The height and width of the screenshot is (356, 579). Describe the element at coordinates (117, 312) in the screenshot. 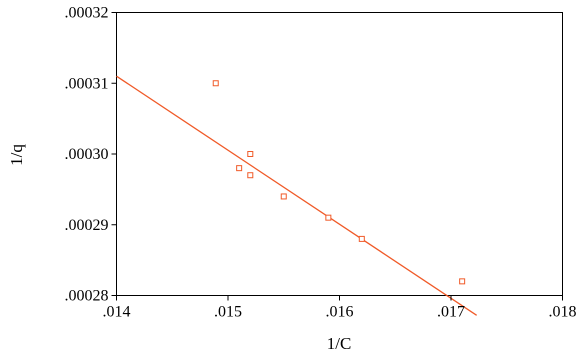

I see `x-tick-label: .014` at that location.